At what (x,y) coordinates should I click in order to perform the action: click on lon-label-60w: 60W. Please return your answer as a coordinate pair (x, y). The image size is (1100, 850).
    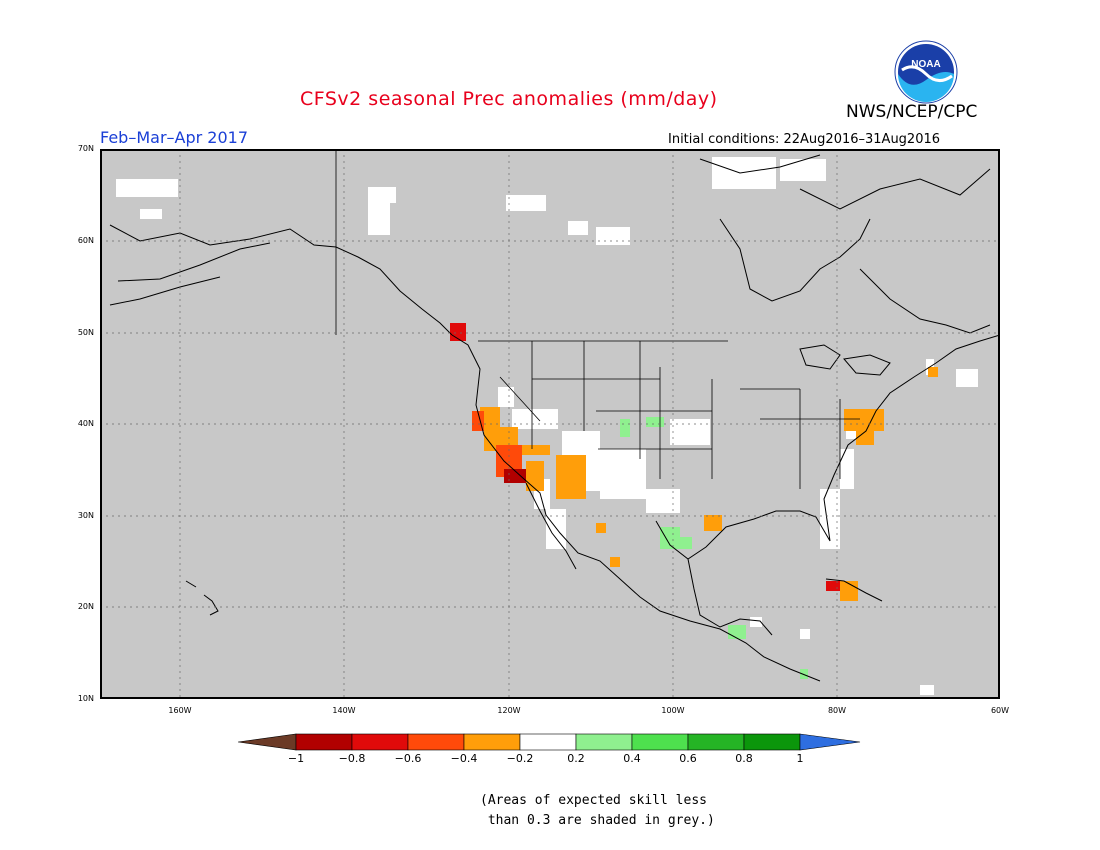
    Looking at the image, I should click on (1000, 710).